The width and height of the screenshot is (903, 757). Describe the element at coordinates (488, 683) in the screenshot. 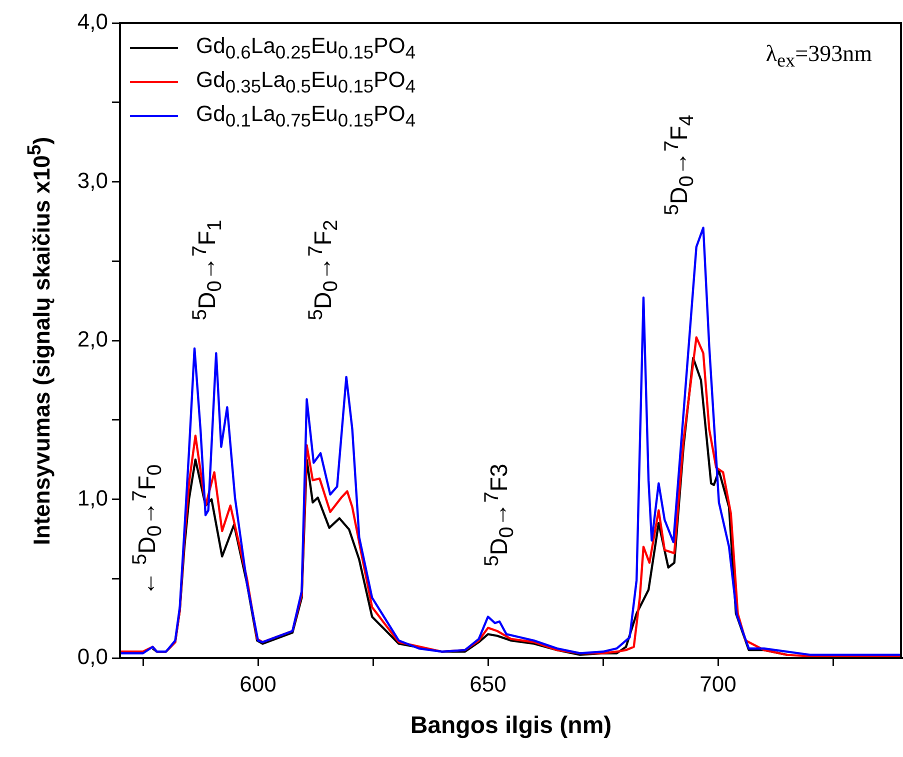

I see `x-tick-label: 650` at that location.